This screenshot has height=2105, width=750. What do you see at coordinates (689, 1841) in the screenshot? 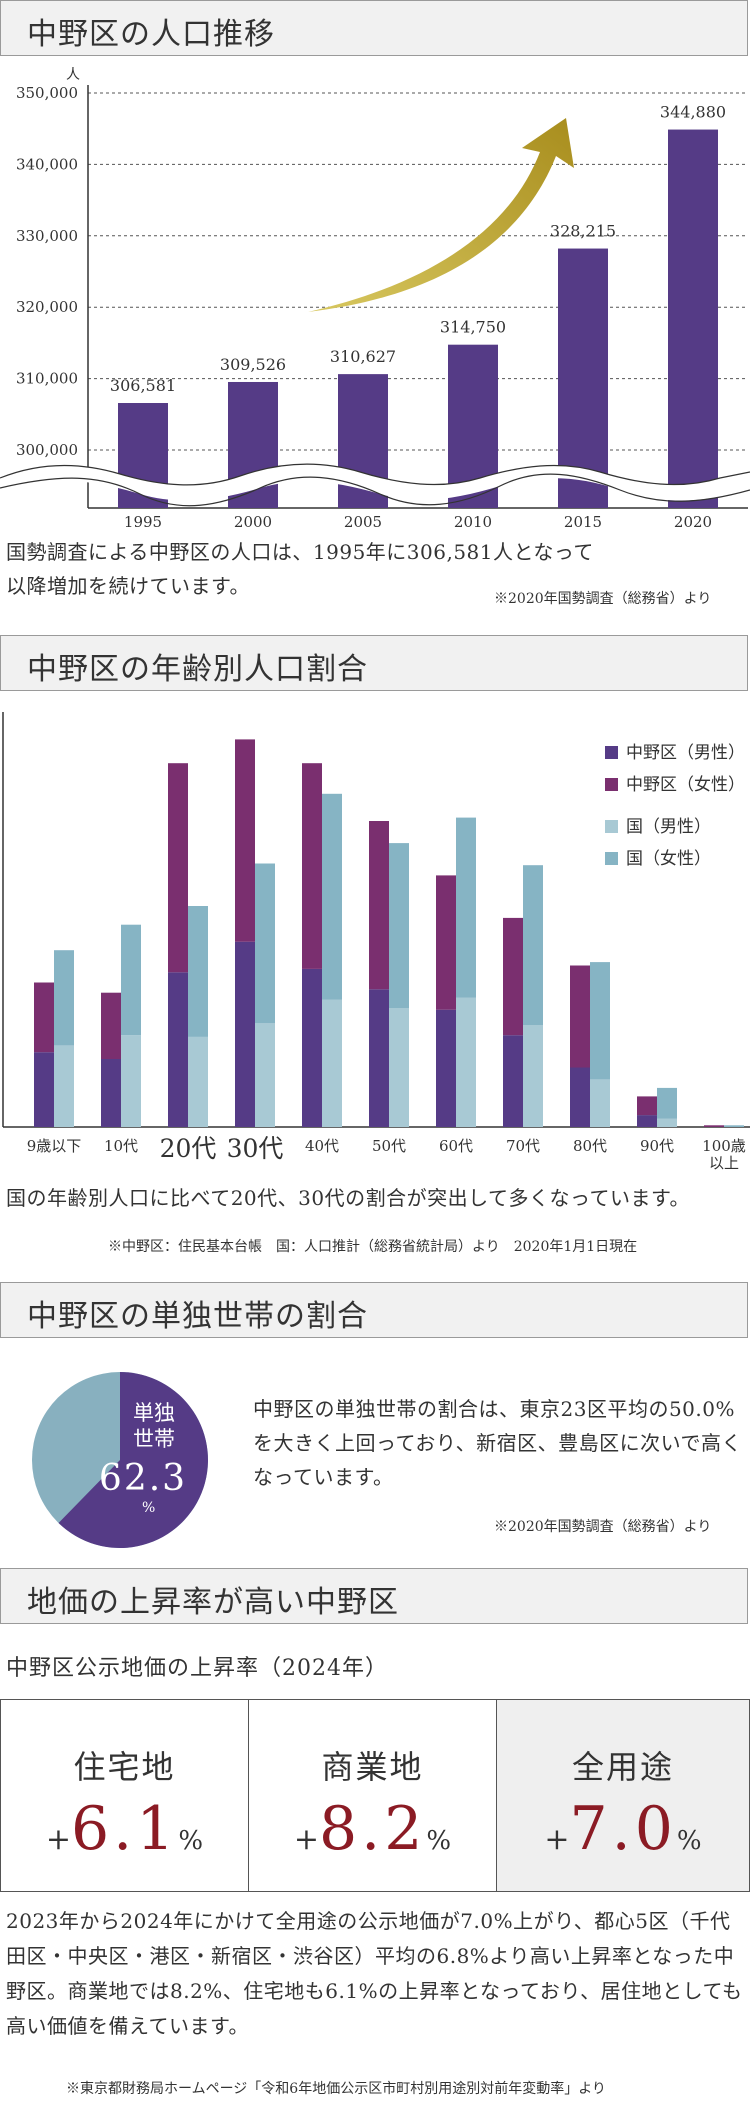
I see `all-use-unit: %` at bounding box center [689, 1841].